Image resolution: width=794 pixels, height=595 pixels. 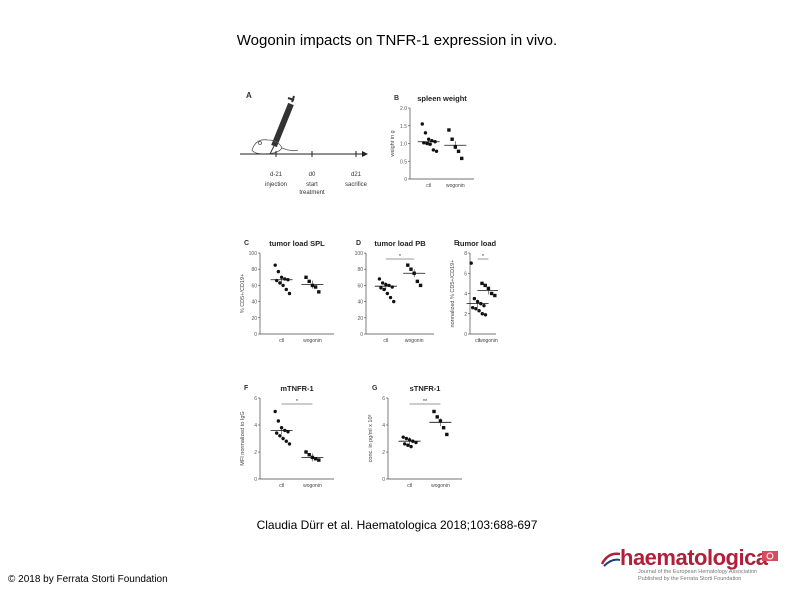 What do you see at coordinates (296, 388) in the screenshot?
I see `chart-title: mTNFR-1` at bounding box center [296, 388].